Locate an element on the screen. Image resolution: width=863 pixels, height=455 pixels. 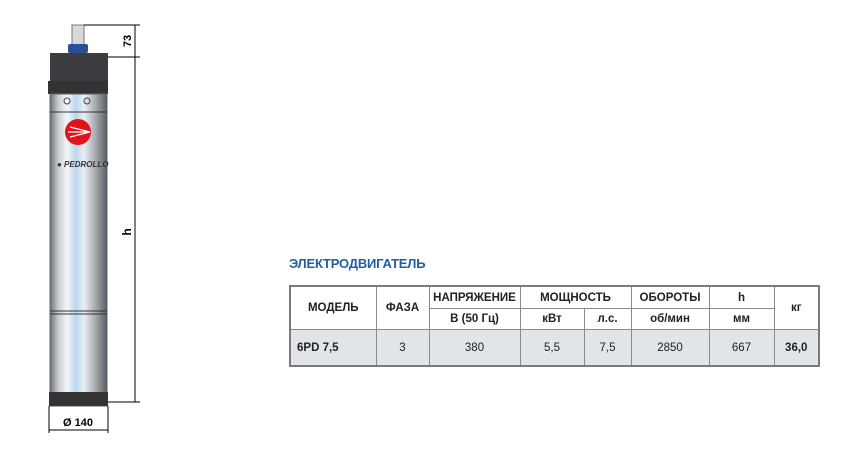
header-hp: л.с. is located at coordinates (607, 319).